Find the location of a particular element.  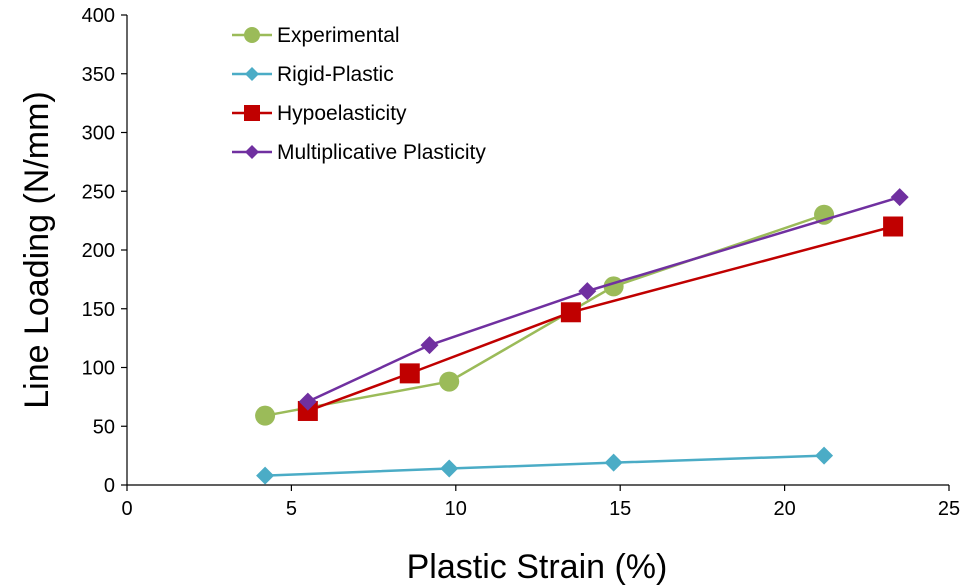

y-tick-label: 350 is located at coordinates (98, 75).